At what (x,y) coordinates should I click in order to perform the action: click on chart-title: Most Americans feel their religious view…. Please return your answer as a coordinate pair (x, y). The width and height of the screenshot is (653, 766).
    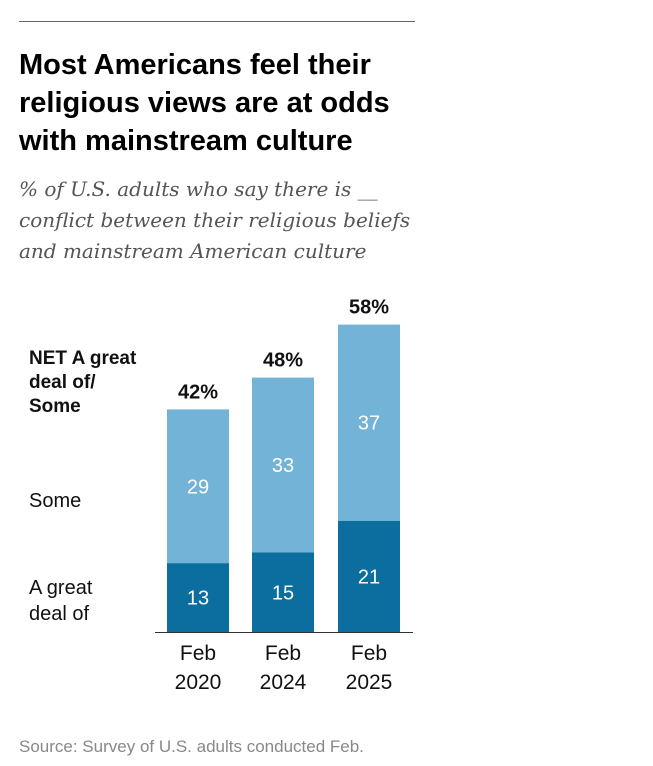
    Looking at the image, I should click on (204, 103).